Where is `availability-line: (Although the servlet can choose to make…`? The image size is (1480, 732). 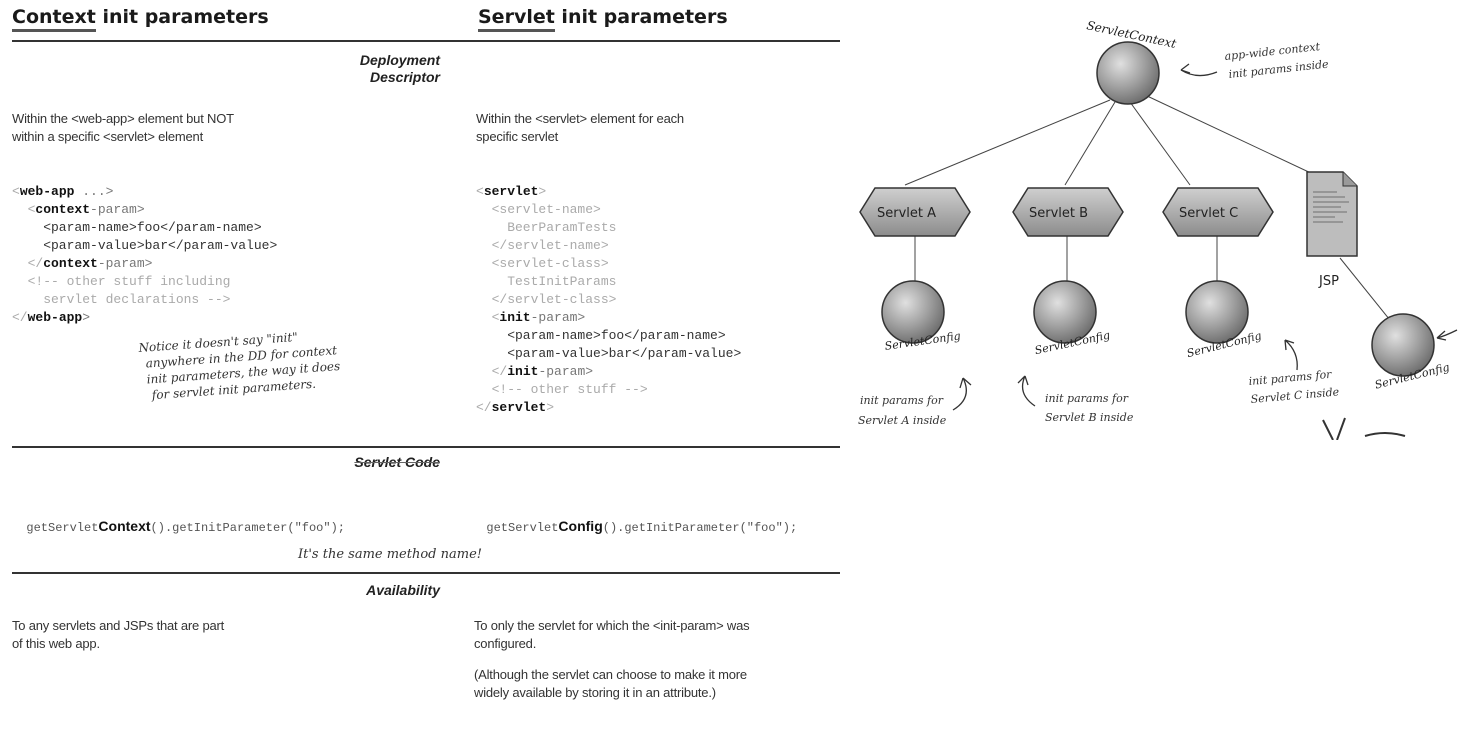
availability-line: (Although the servlet can choose to make… is located at coordinates (610, 674).